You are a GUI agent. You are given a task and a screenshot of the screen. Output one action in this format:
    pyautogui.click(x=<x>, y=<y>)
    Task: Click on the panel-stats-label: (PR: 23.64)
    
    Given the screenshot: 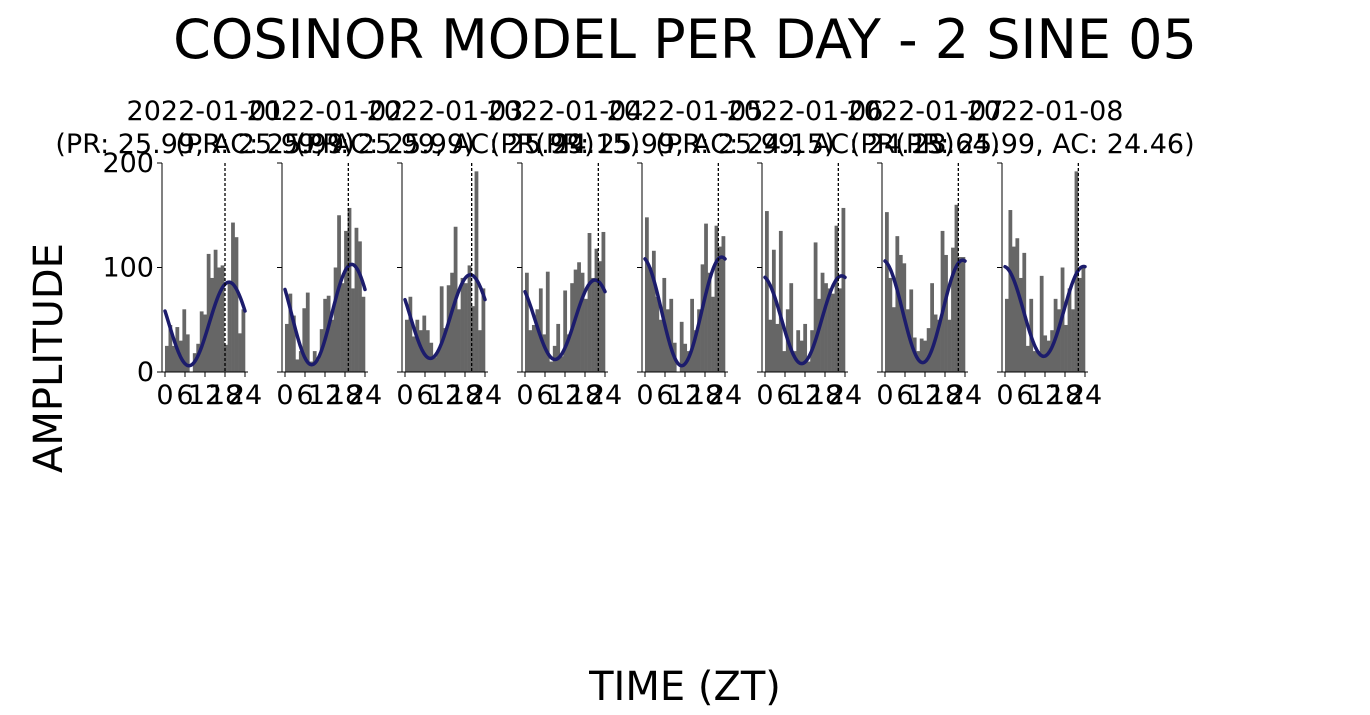 What is the action you would take?
    pyautogui.click(x=925, y=144)
    